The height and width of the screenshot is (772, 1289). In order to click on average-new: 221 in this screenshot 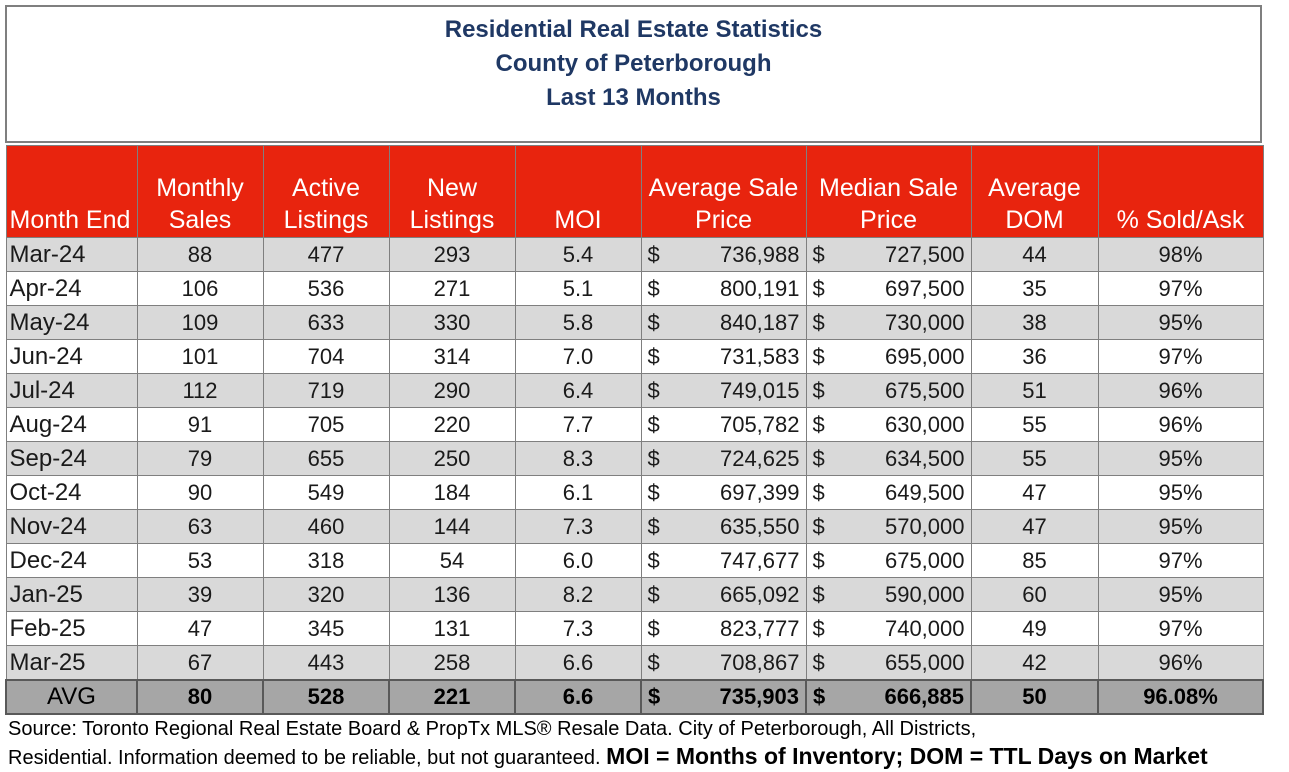, I will do `click(452, 697)`.